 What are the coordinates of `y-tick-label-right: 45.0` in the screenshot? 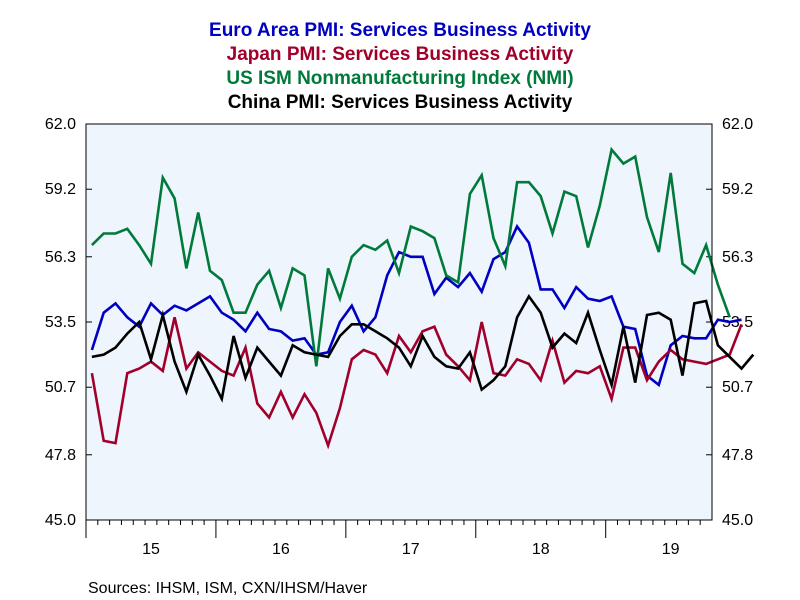 It's located at (737, 520).